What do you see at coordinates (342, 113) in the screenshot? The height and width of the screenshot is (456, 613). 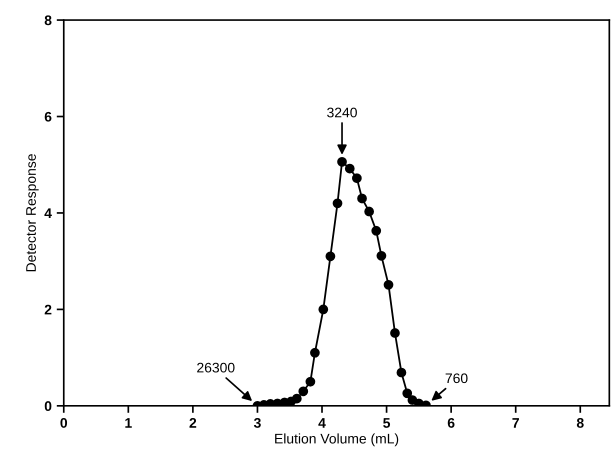 I see `annotation: 3240` at bounding box center [342, 113].